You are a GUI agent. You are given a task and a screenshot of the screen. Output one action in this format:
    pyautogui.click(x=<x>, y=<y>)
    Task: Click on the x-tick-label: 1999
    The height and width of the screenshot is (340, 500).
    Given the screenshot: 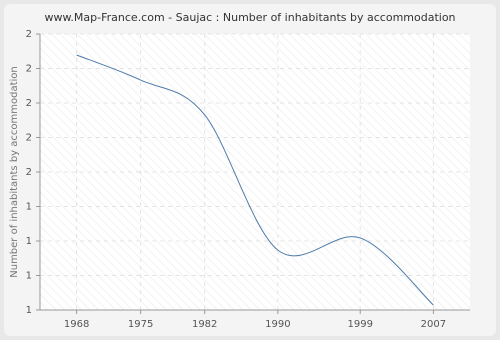 What is the action you would take?
    pyautogui.click(x=359, y=324)
    